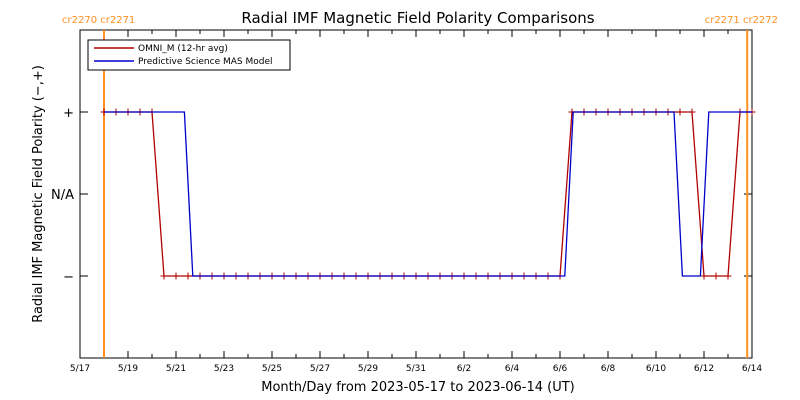  What do you see at coordinates (128, 369) in the screenshot?
I see `x-tick-label: 5/19` at bounding box center [128, 369].